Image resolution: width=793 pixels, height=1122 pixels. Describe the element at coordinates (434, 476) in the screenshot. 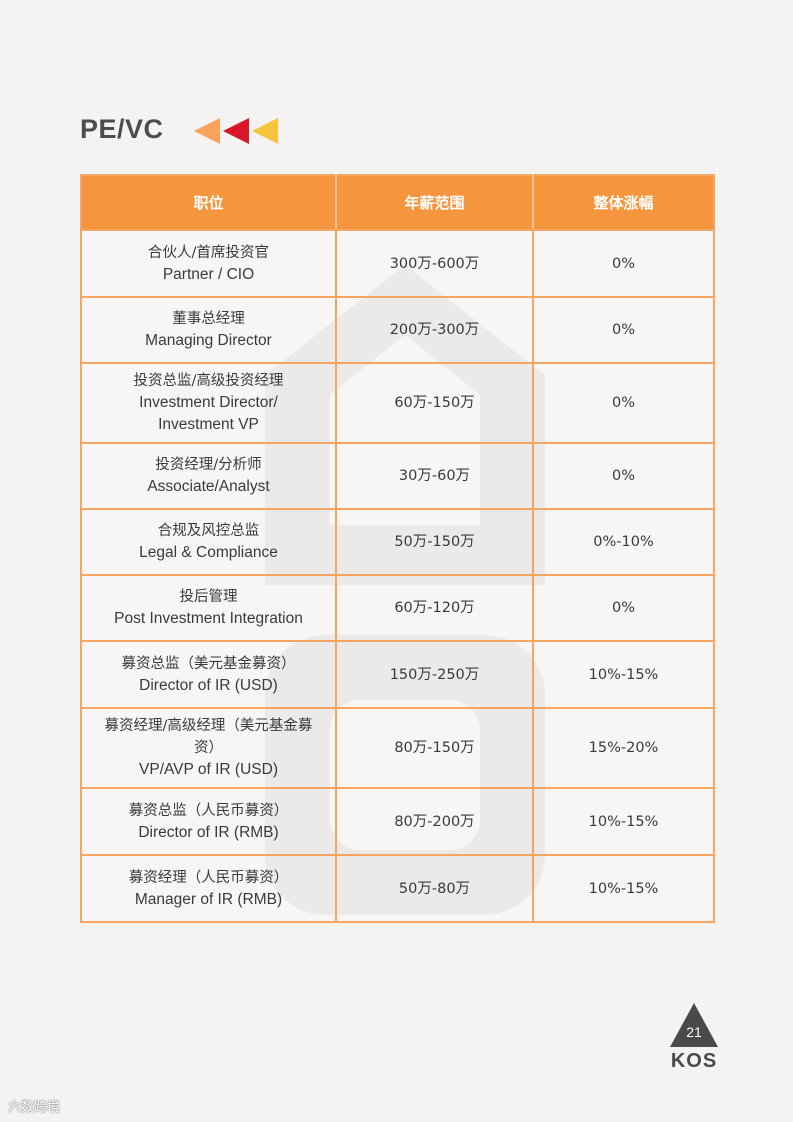

I see `salary-range-cell: 30万-60万` at that location.